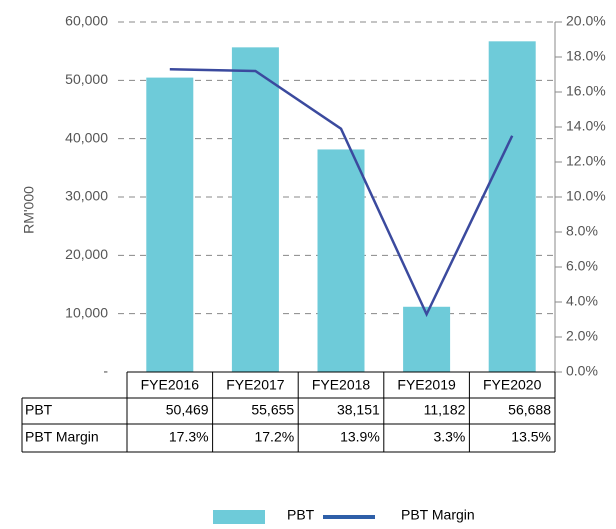 The height and width of the screenshot is (529, 616). What do you see at coordinates (86, 137) in the screenshot?
I see `y-tick-label: 40,000` at bounding box center [86, 137].